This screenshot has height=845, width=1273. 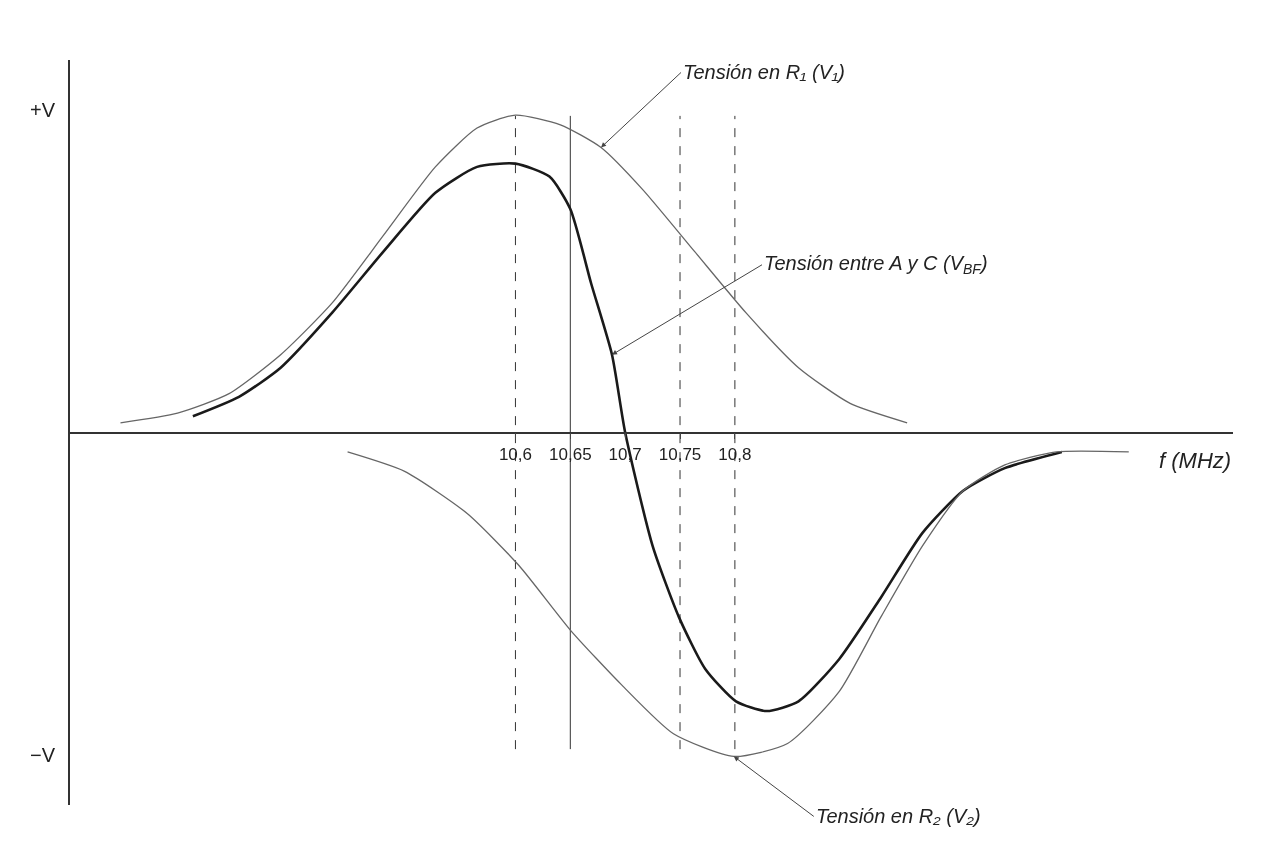 I want to click on text: Tensión en R₂ (V₂), so click(x=898, y=816).